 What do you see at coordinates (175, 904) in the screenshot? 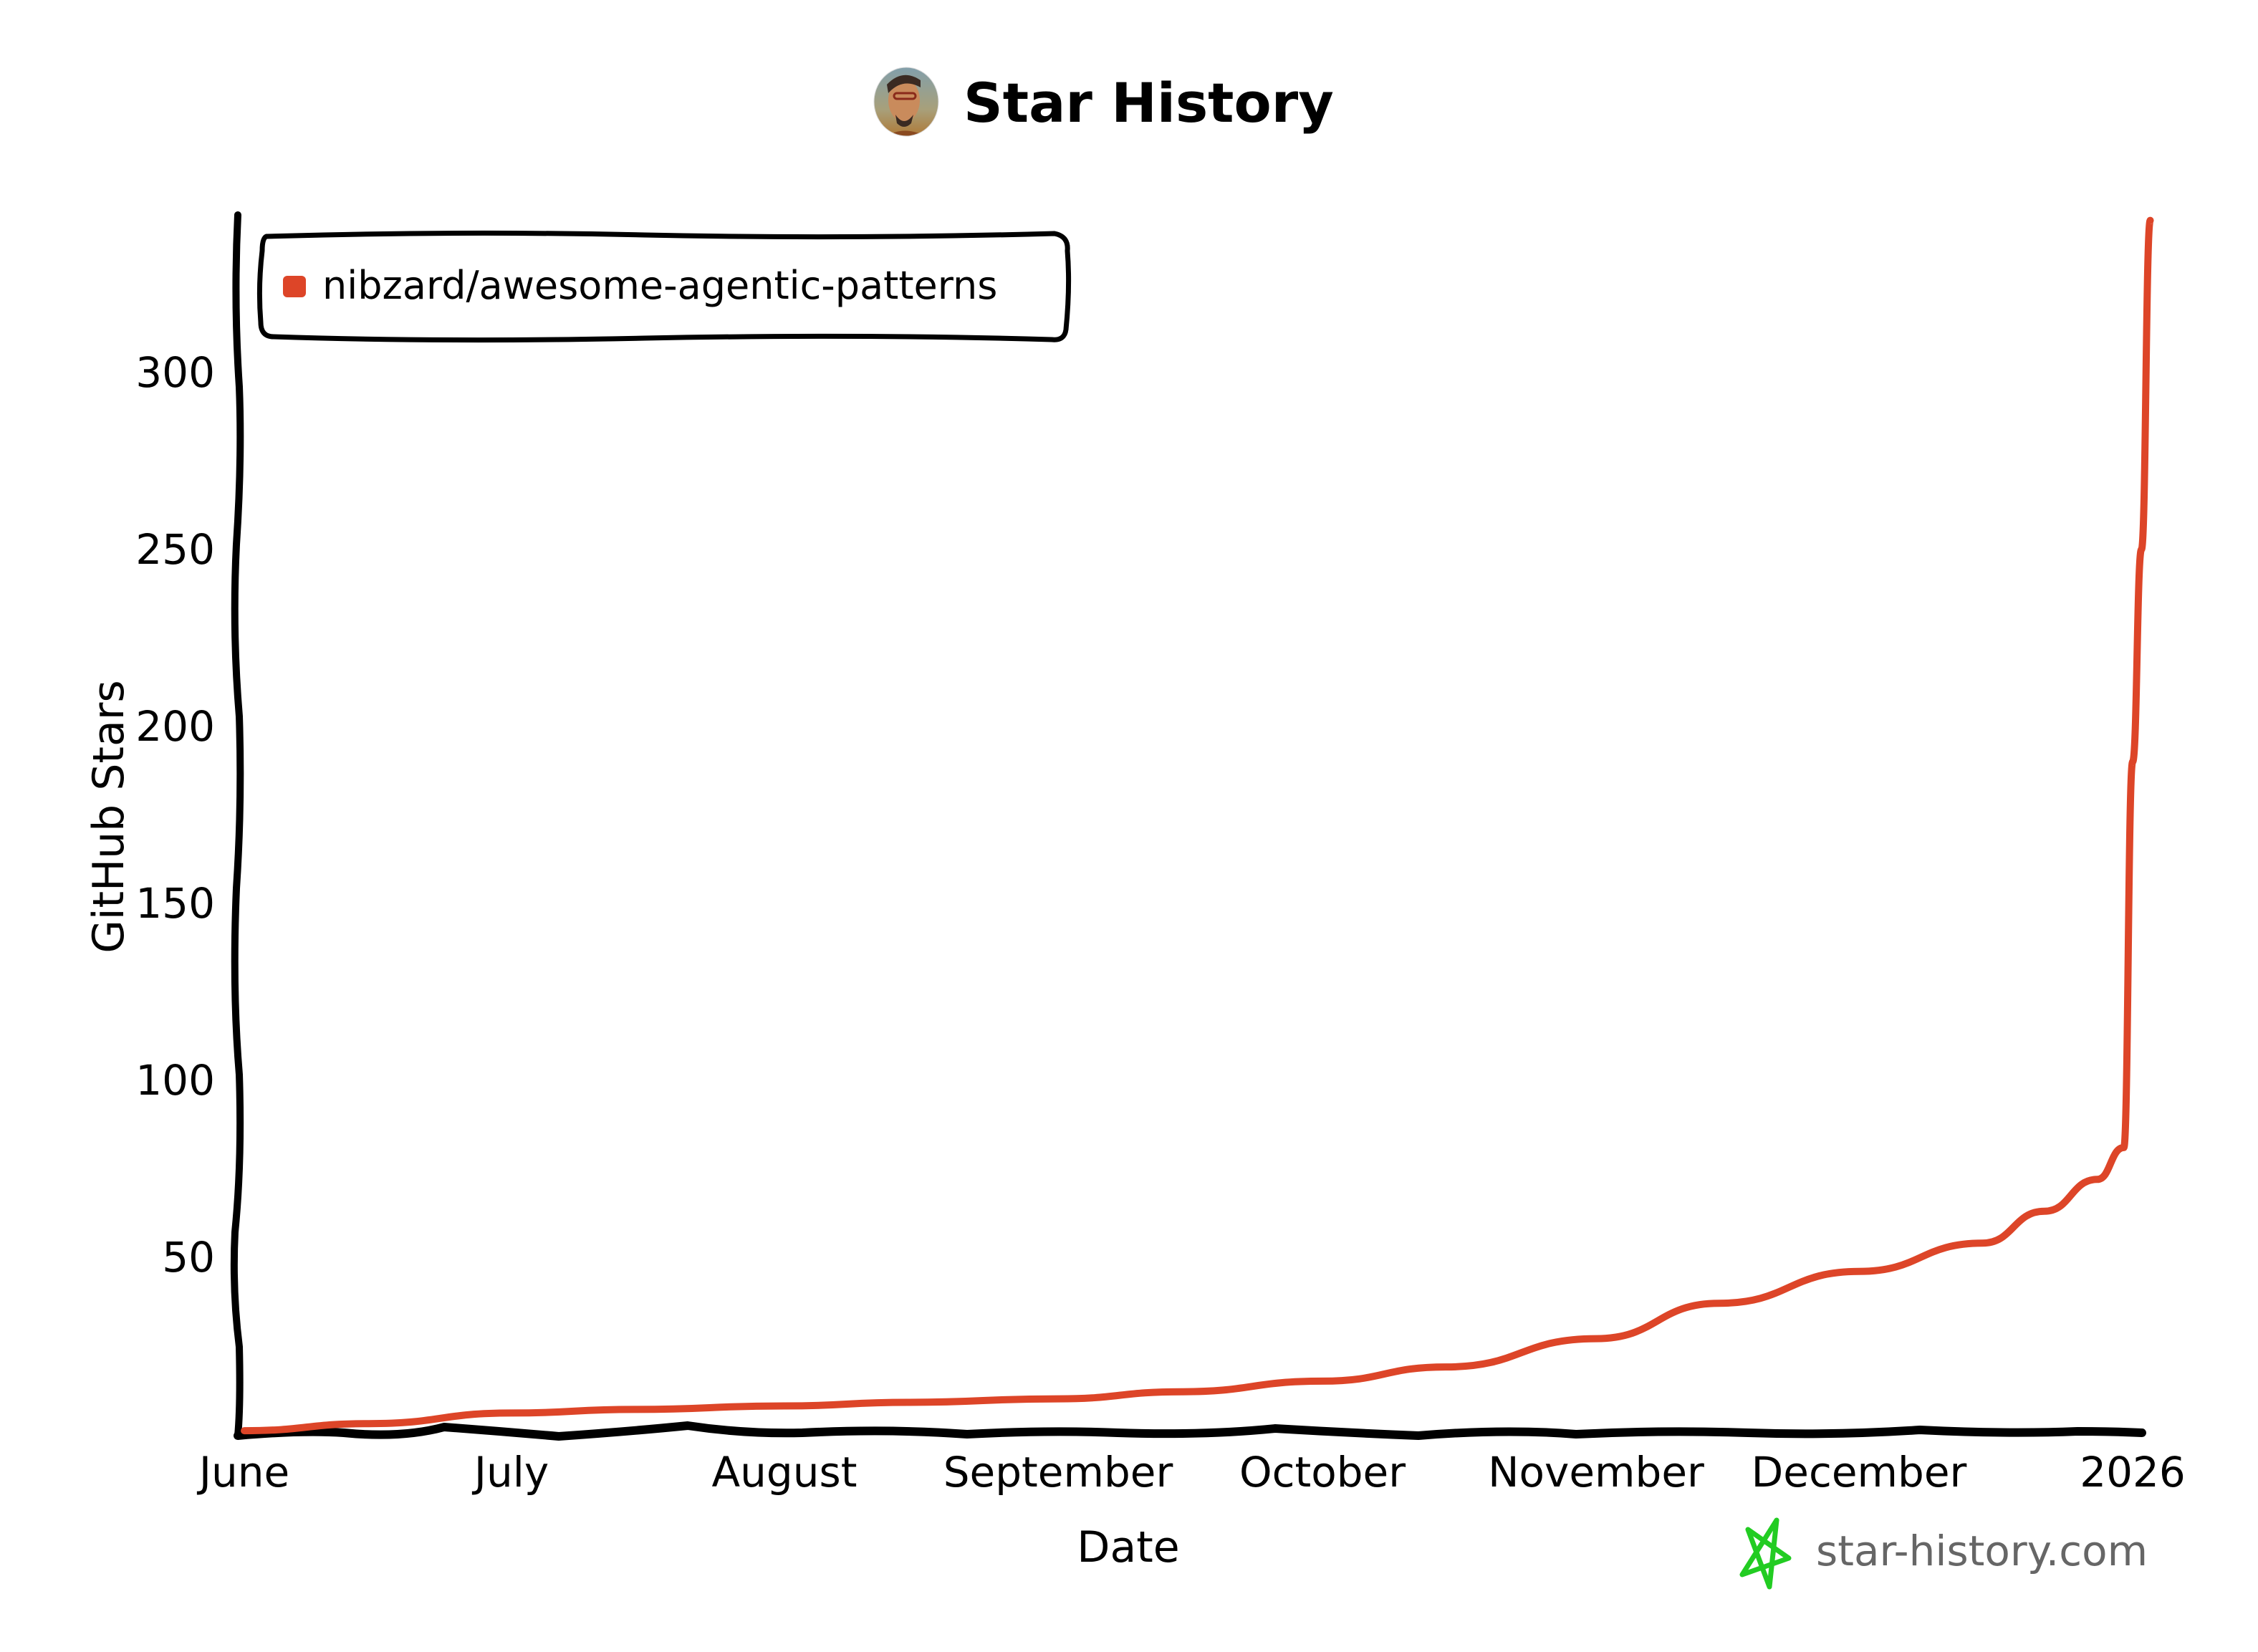
I see `y-tick-label: 150` at bounding box center [175, 904].